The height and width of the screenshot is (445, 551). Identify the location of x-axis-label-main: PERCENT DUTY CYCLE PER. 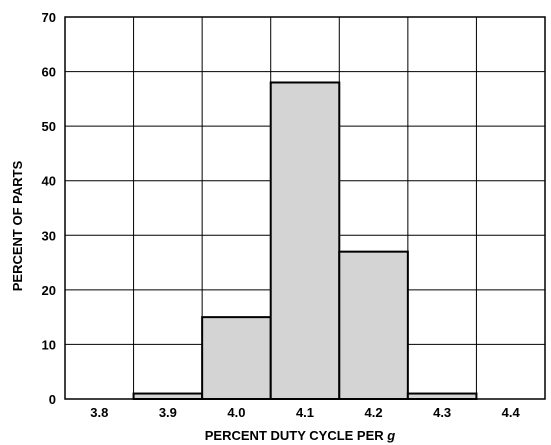
(296, 435).